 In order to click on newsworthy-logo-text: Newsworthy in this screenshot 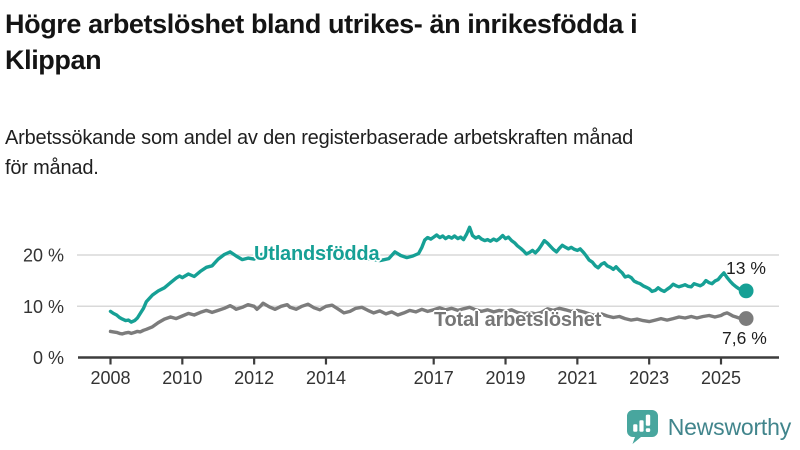, I will do `click(729, 426)`.